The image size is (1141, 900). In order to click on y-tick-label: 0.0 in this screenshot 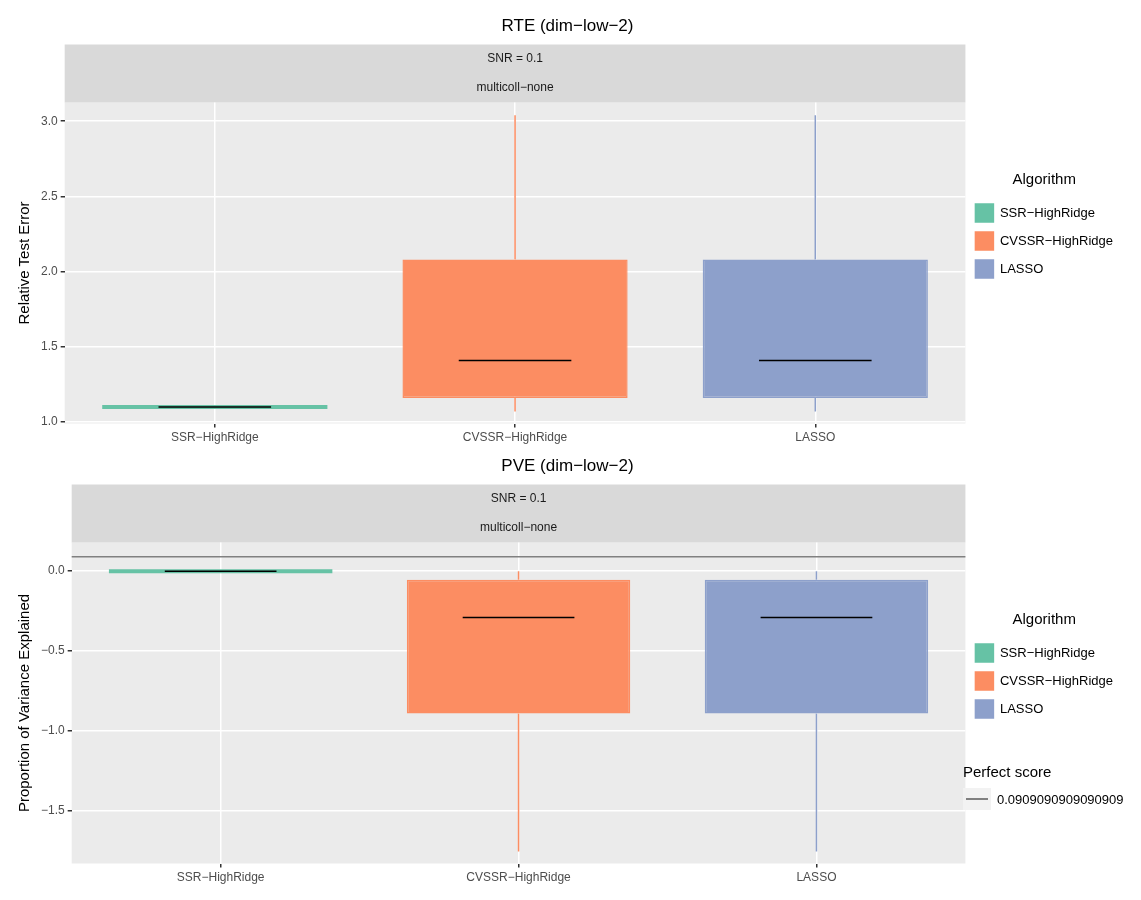, I will do `click(57, 570)`.